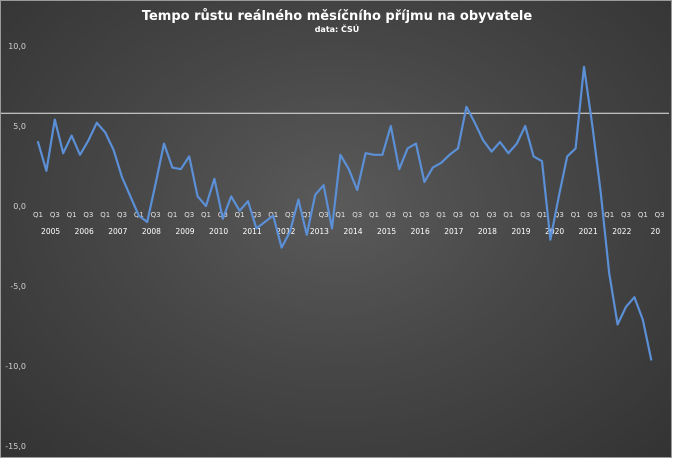 The height and width of the screenshot is (460, 674). I want to click on year-label: 2015, so click(386, 231).